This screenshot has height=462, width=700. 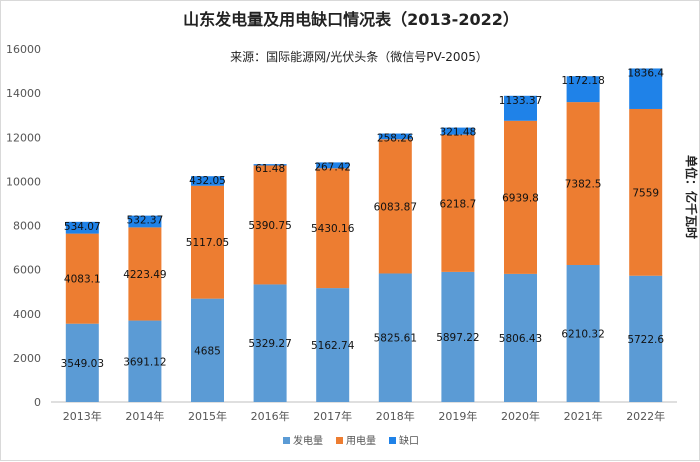 What do you see at coordinates (395, 416) in the screenshot?
I see `x-tick-label: 2018年` at bounding box center [395, 416].